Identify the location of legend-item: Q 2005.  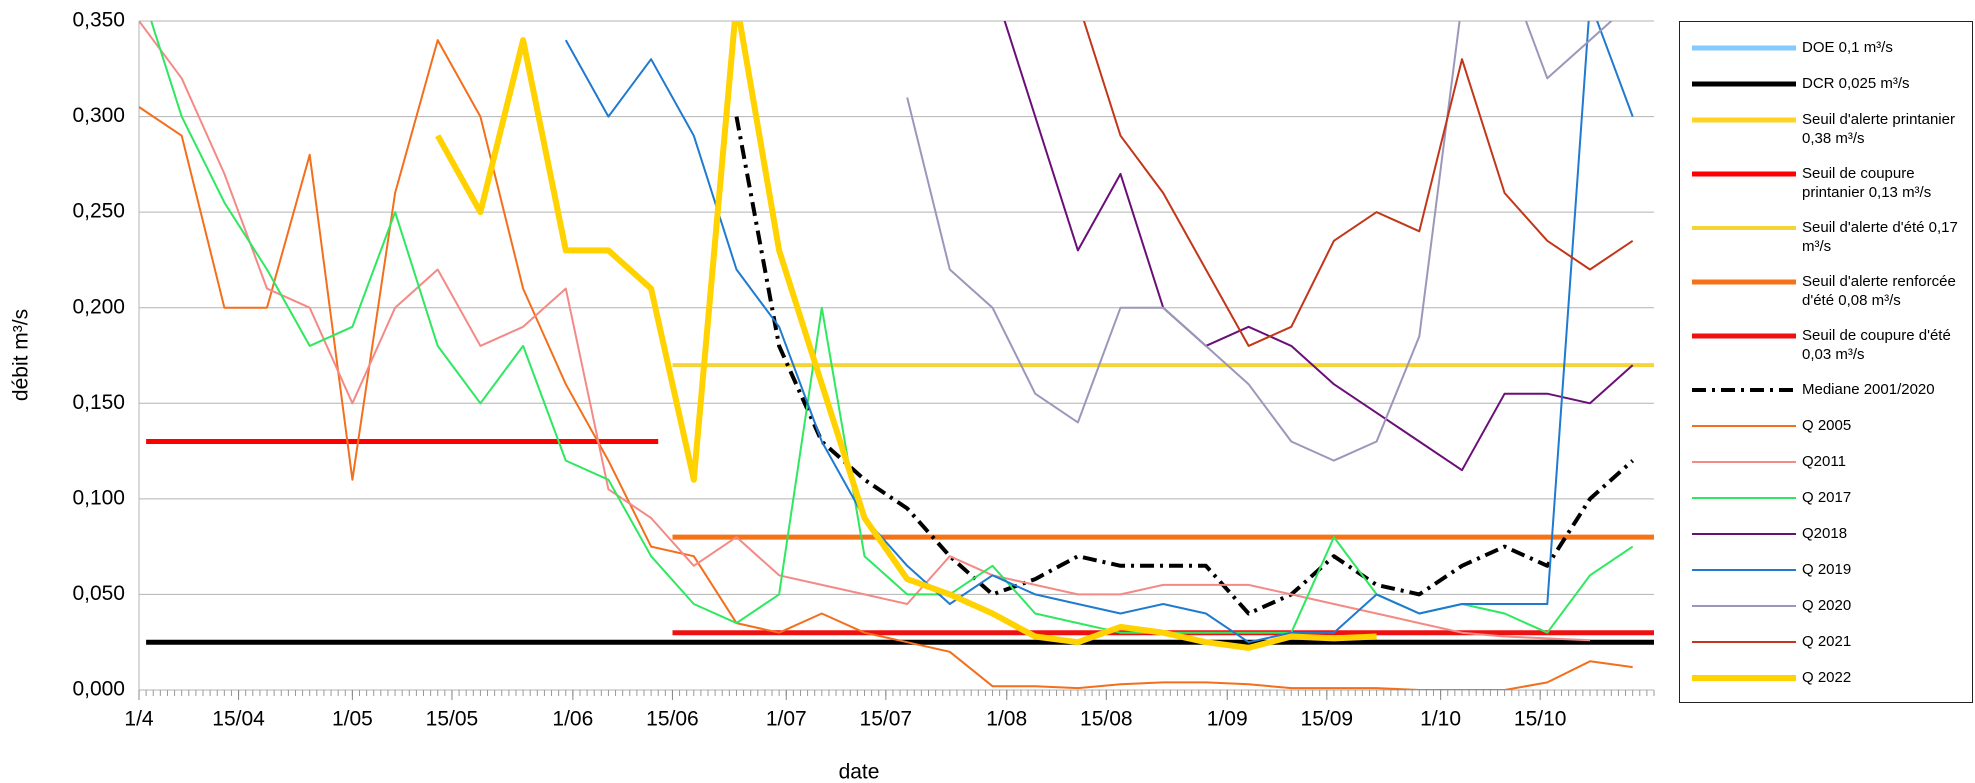
(1826, 426).